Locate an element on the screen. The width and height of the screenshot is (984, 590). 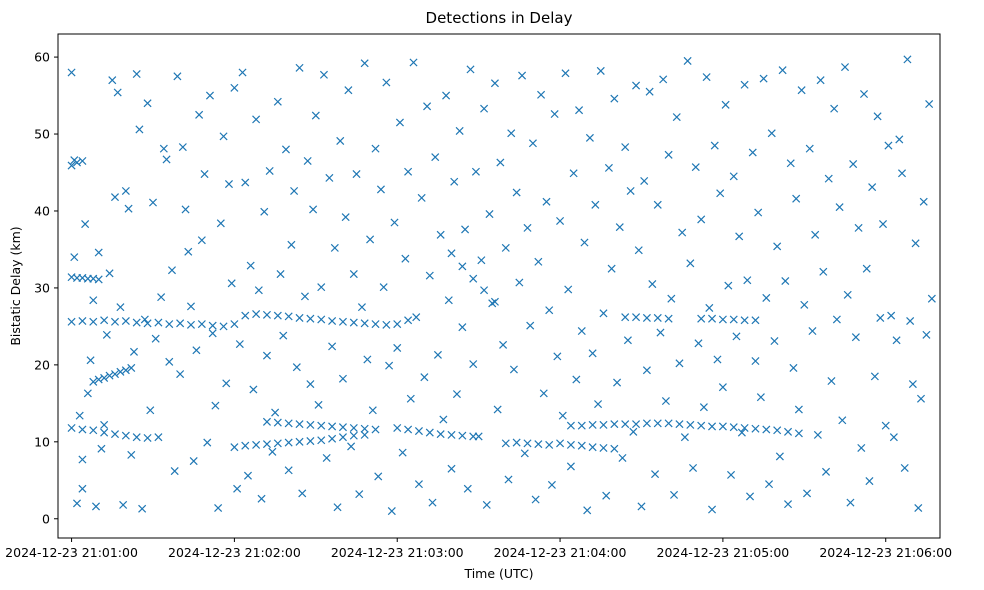
y-tick-label: 0 is located at coordinates (46, 518).